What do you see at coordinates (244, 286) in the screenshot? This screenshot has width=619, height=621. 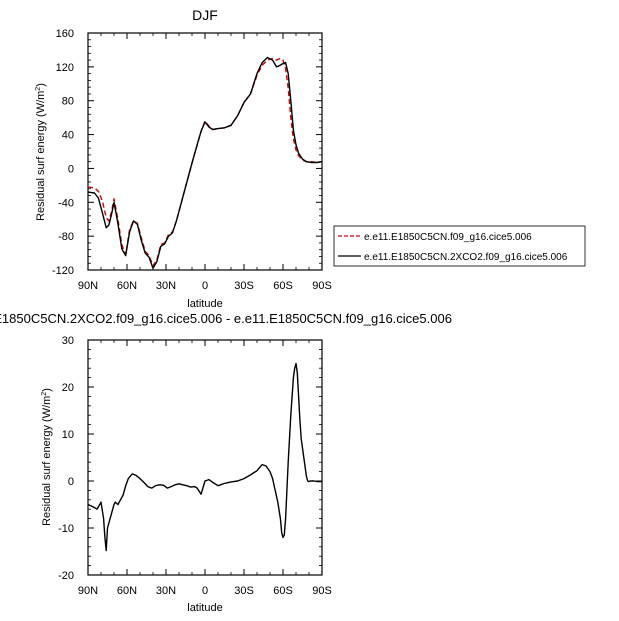 I see `chart-top-xtick-label: 30S` at bounding box center [244, 286].